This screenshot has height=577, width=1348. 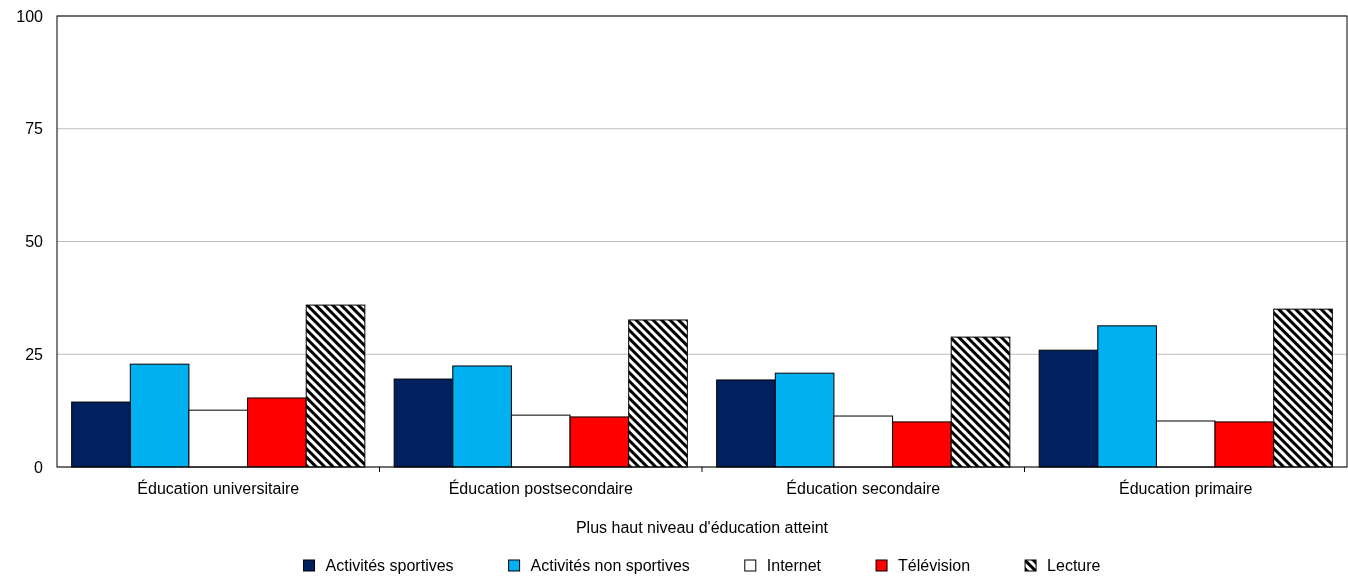 I want to click on x-tick-label: Éducation secondaire, so click(x=863, y=488).